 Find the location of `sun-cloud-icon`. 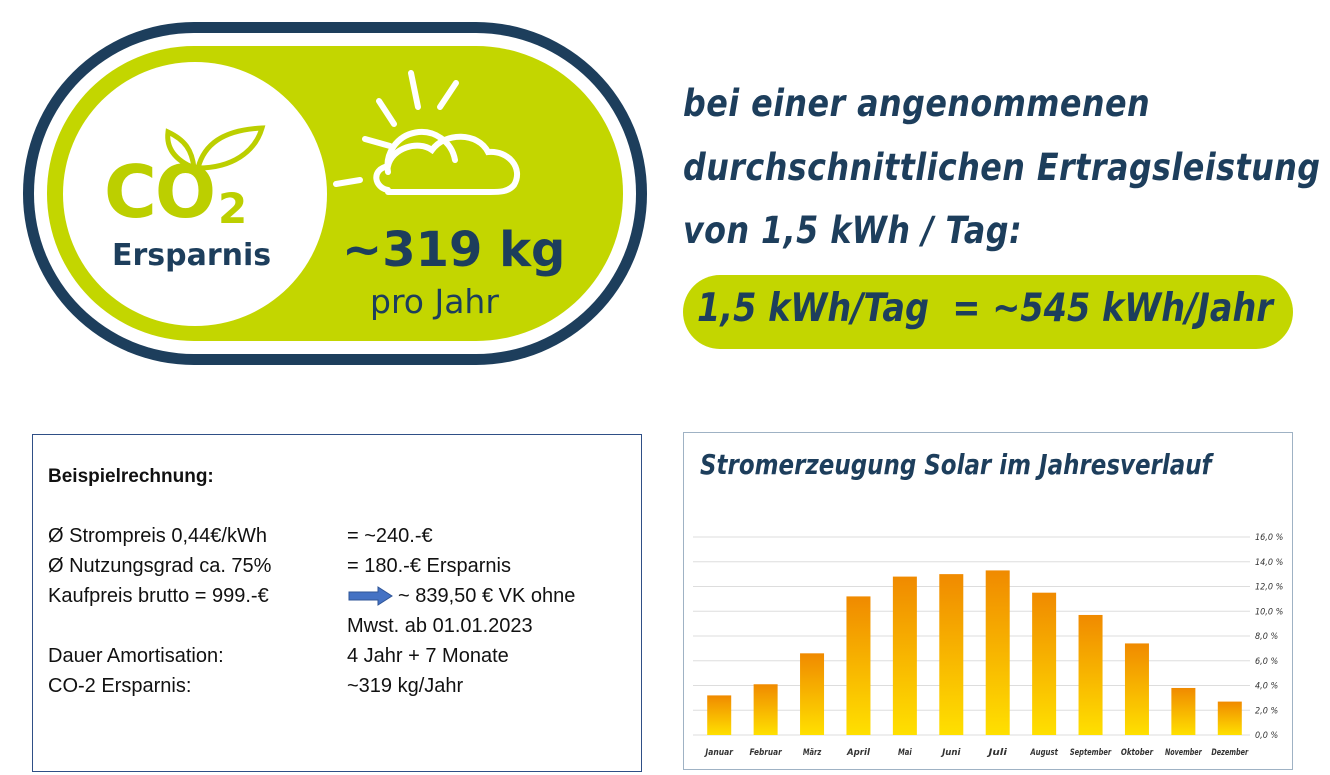

sun-cloud-icon is located at coordinates (426, 132).